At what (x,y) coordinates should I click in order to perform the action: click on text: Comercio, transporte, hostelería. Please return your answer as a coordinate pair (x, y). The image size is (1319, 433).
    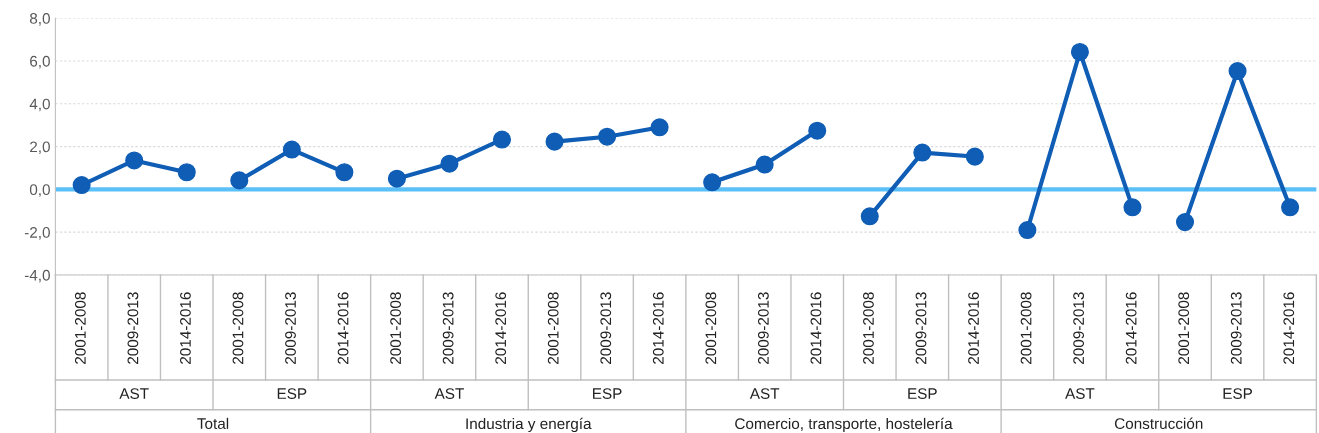
    Looking at the image, I should click on (844, 425).